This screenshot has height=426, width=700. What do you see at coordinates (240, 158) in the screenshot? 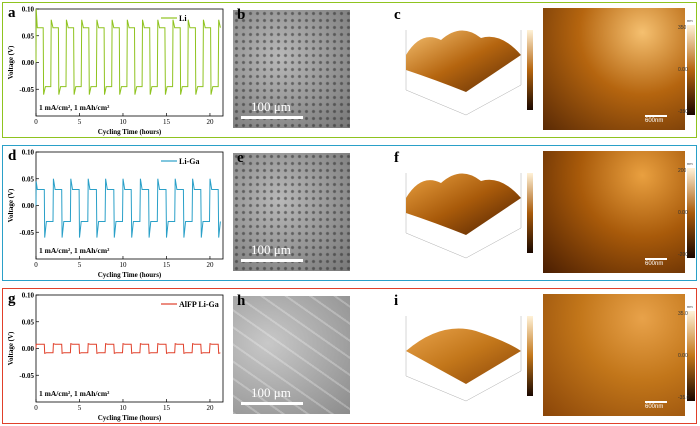
I see `panel-letter-sem: e` at bounding box center [240, 158].